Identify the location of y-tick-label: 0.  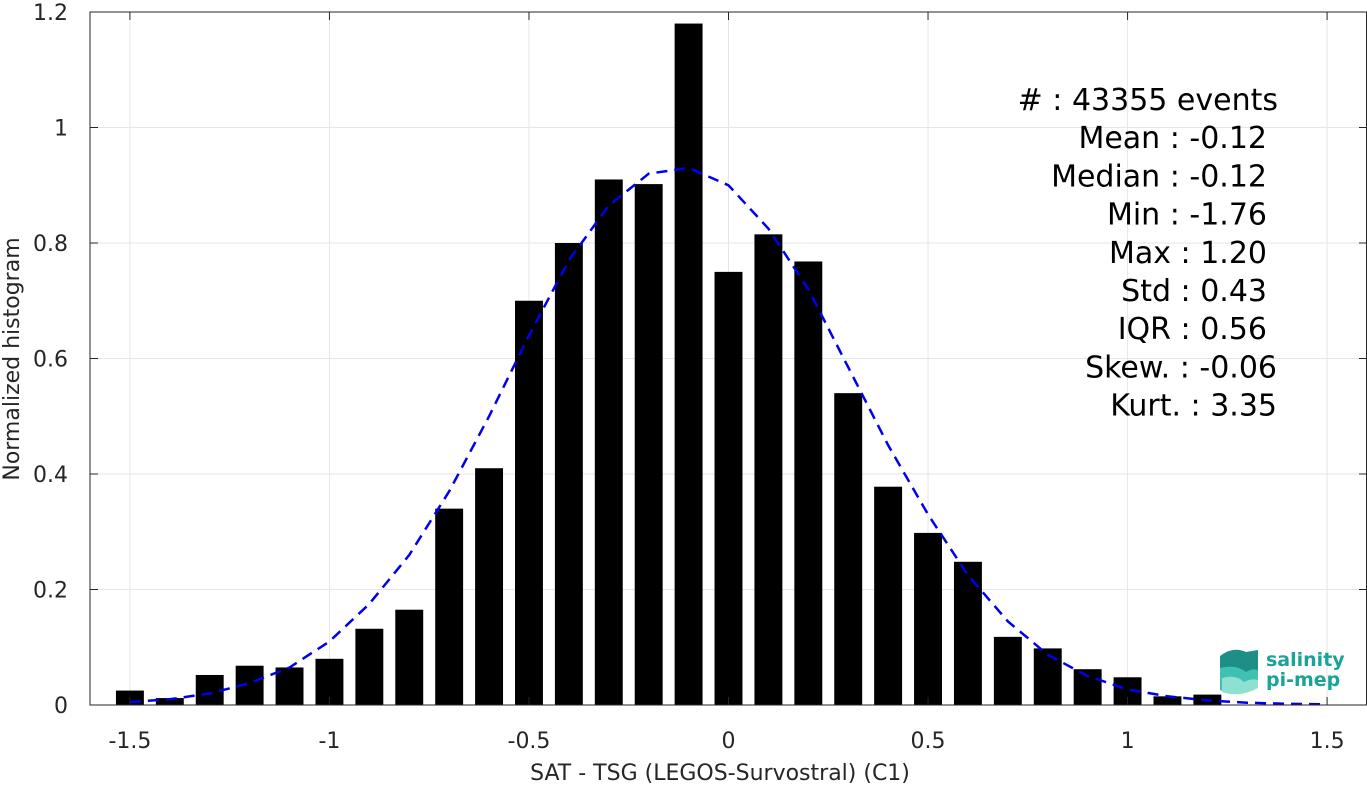
(61, 706).